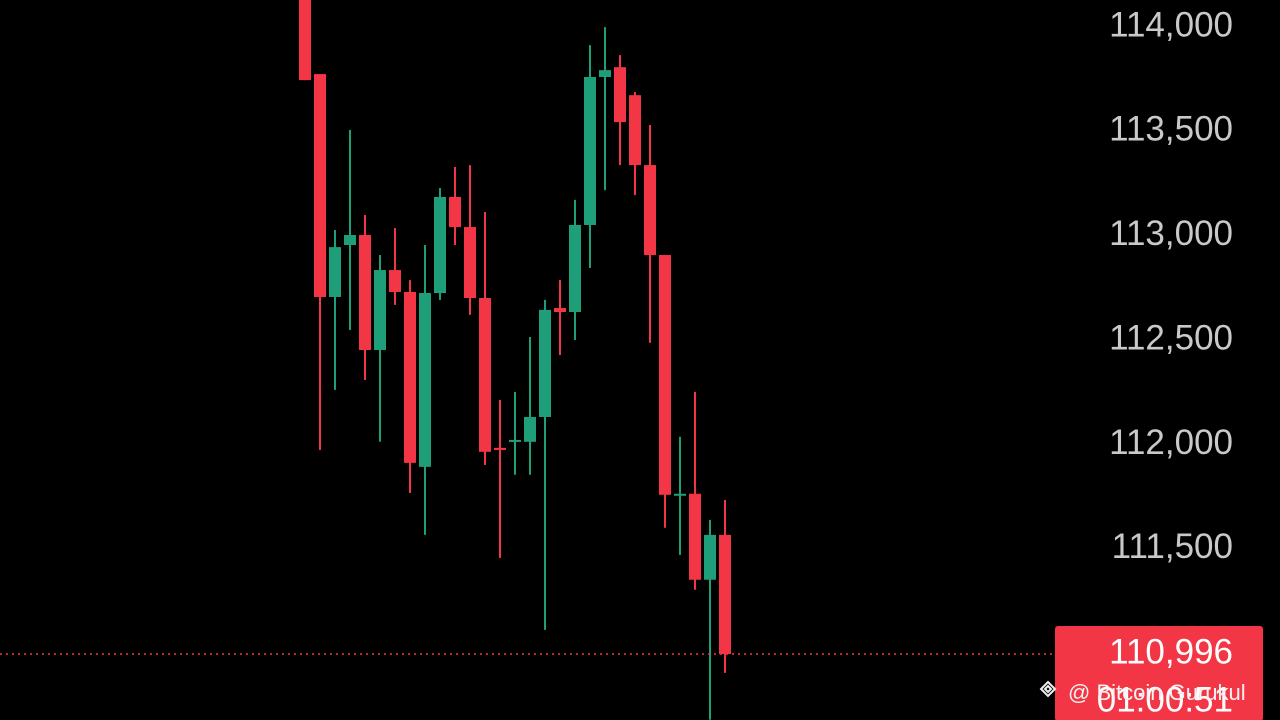  What do you see at coordinates (1171, 337) in the screenshot?
I see `y-tick-label: 112,500` at bounding box center [1171, 337].